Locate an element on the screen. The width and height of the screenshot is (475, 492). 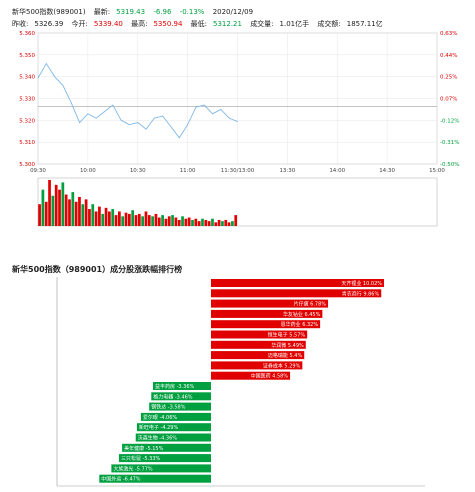
amount-label: 成交额: is located at coordinates (329, 24).